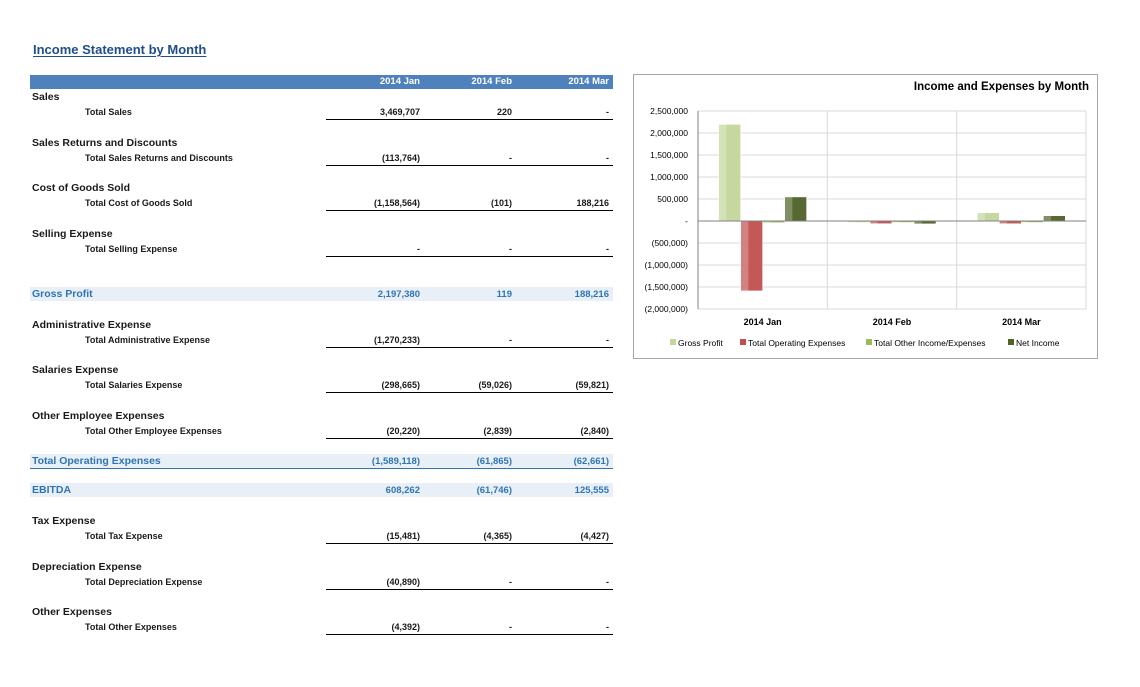 This screenshot has width=1140, height=687. Describe the element at coordinates (672, 199) in the screenshot. I see `y-tick-label: 500,000` at that location.